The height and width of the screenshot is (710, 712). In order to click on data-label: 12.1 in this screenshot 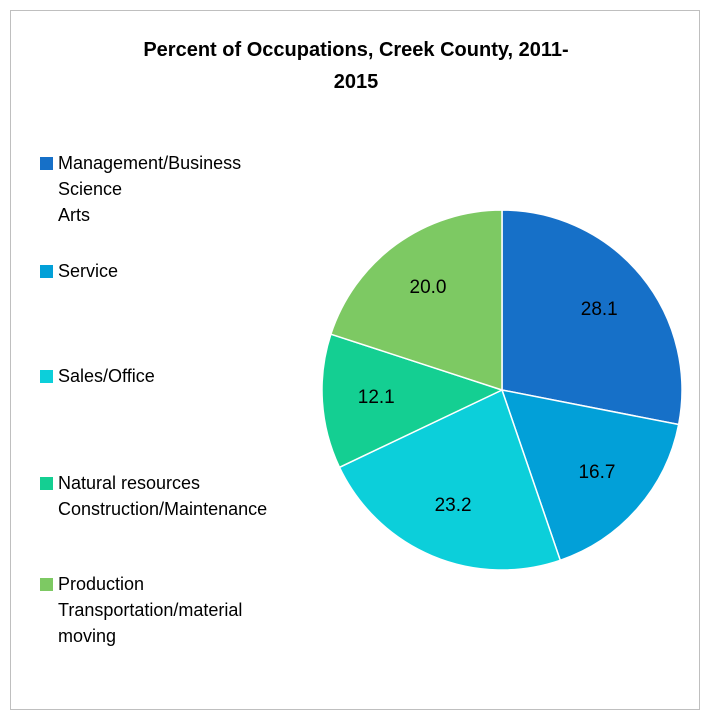, I will do `click(376, 397)`.